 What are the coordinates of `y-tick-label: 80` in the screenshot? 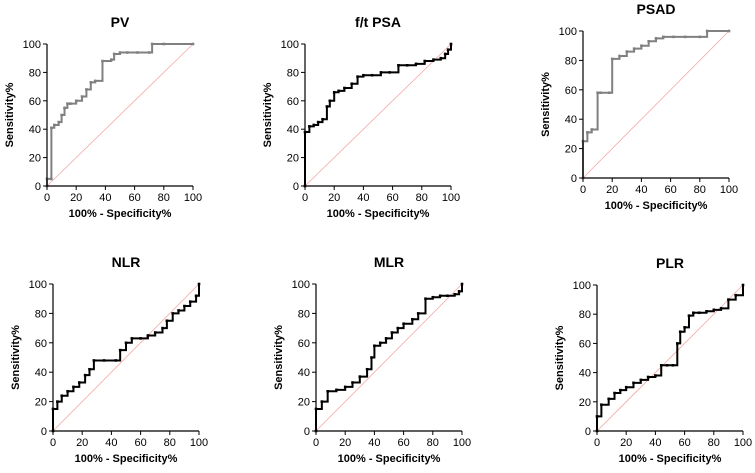 It's located at (585, 315).